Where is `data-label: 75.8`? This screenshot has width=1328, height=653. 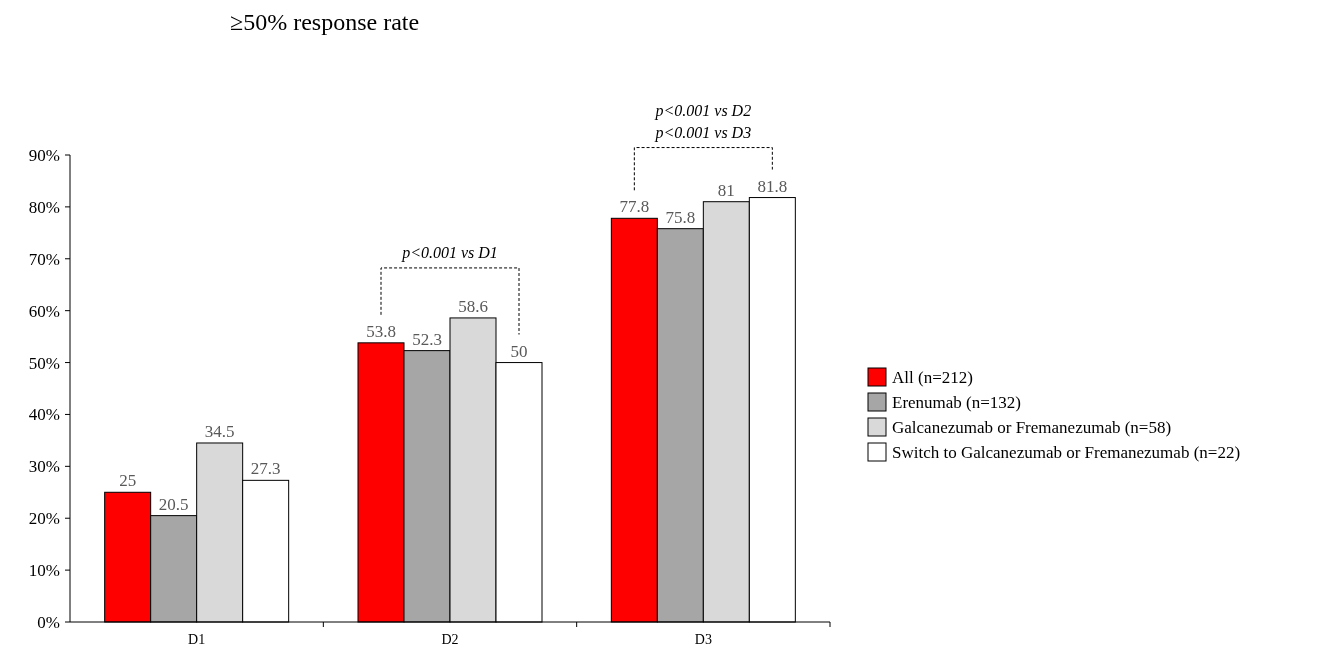 data-label: 75.8 is located at coordinates (680, 217).